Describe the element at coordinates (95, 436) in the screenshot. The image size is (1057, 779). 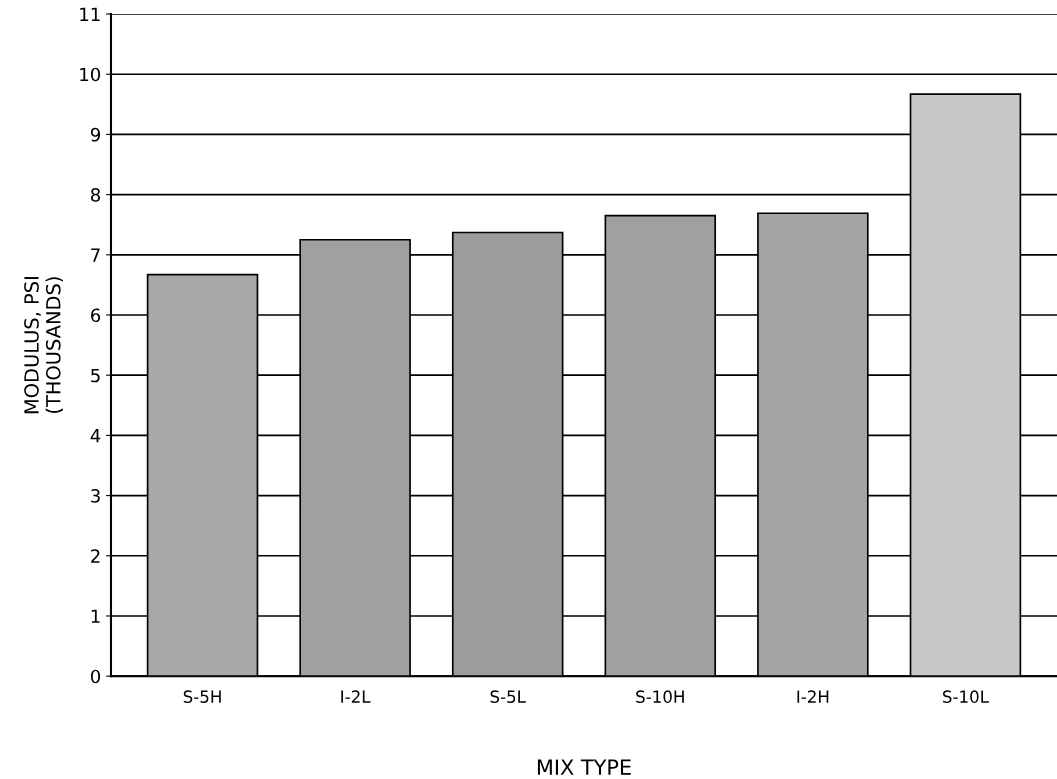
I see `y-tick-label: 4` at that location.